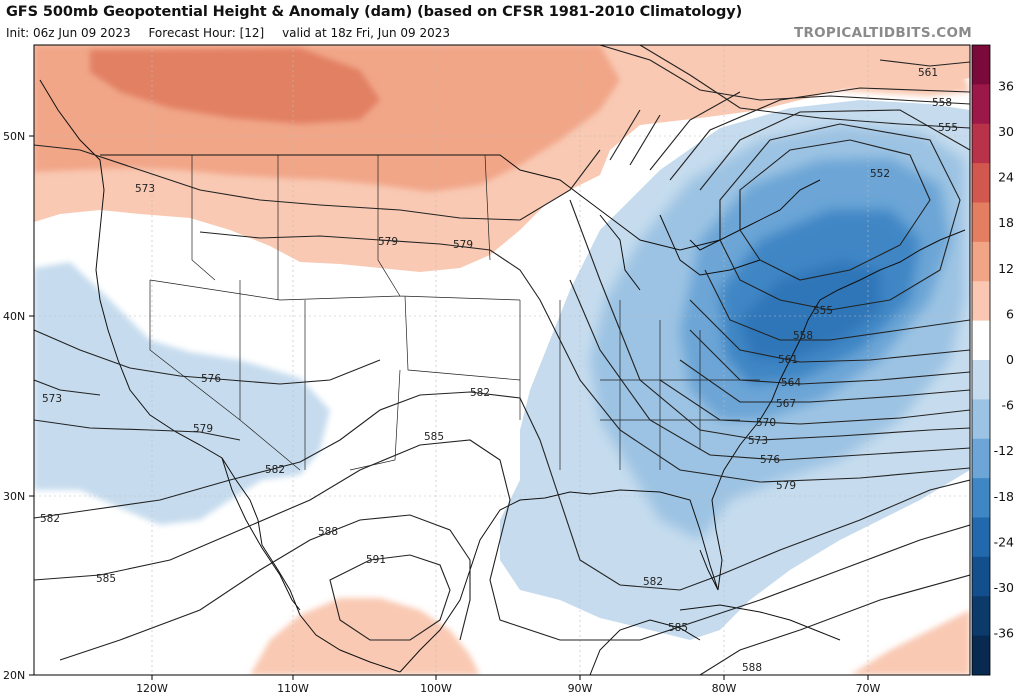 This screenshot has width=1024, height=696. I want to click on lat-label: 20N, so click(14, 675).